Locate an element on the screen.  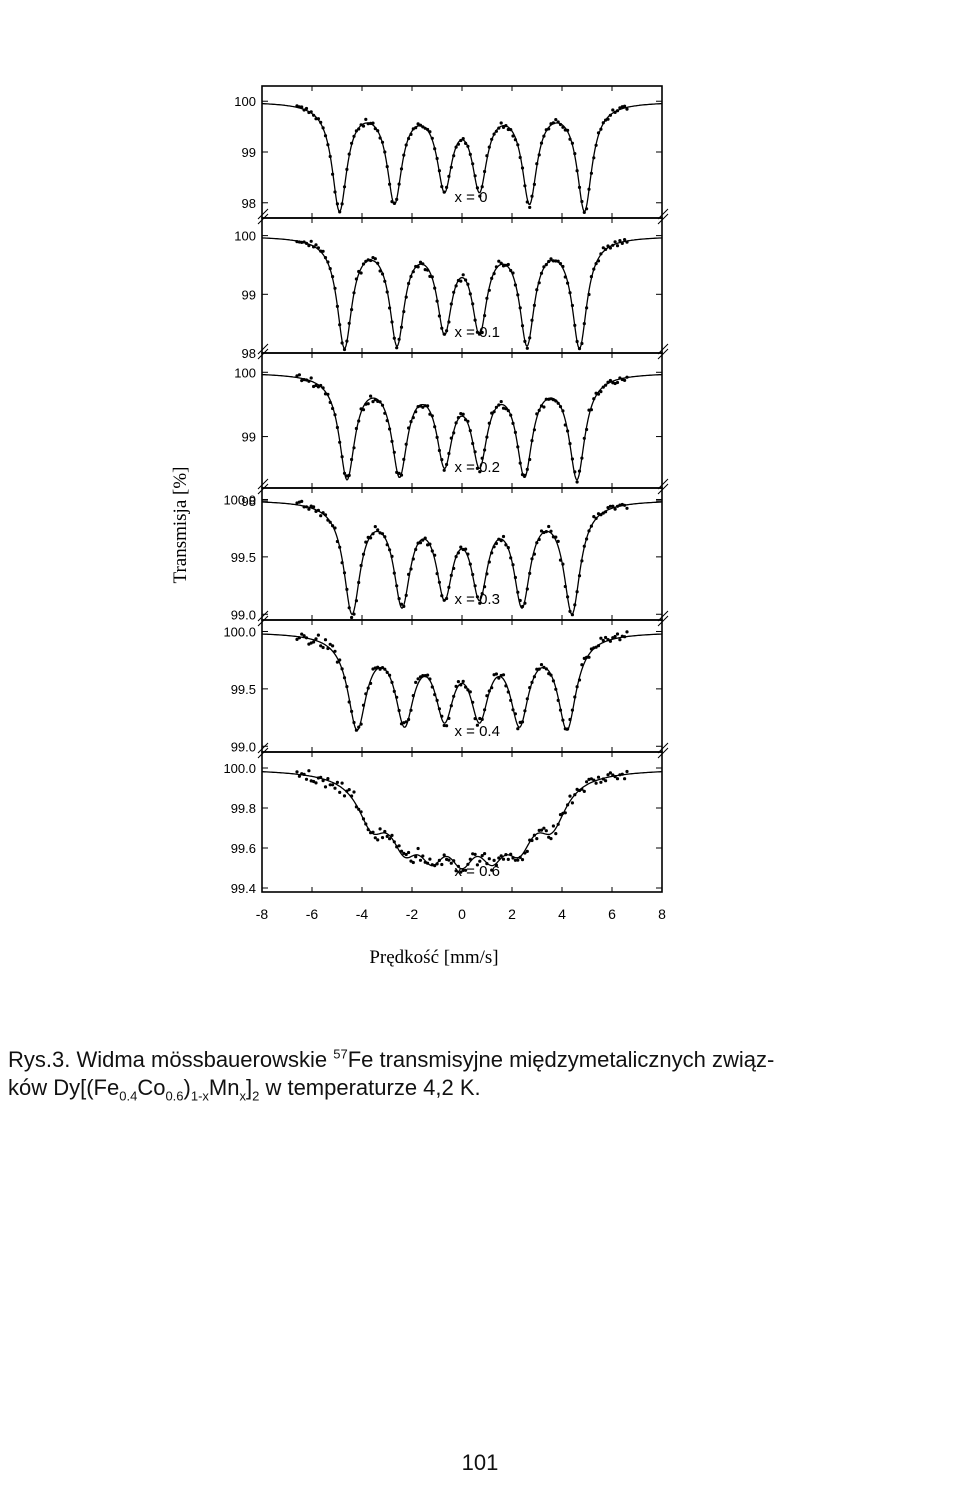
y-tick-label: 99.8 is located at coordinates (243, 808).